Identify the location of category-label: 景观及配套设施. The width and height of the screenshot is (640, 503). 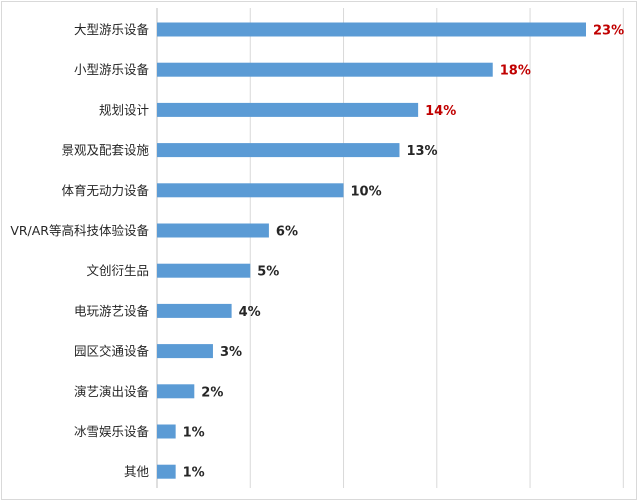
(105, 150).